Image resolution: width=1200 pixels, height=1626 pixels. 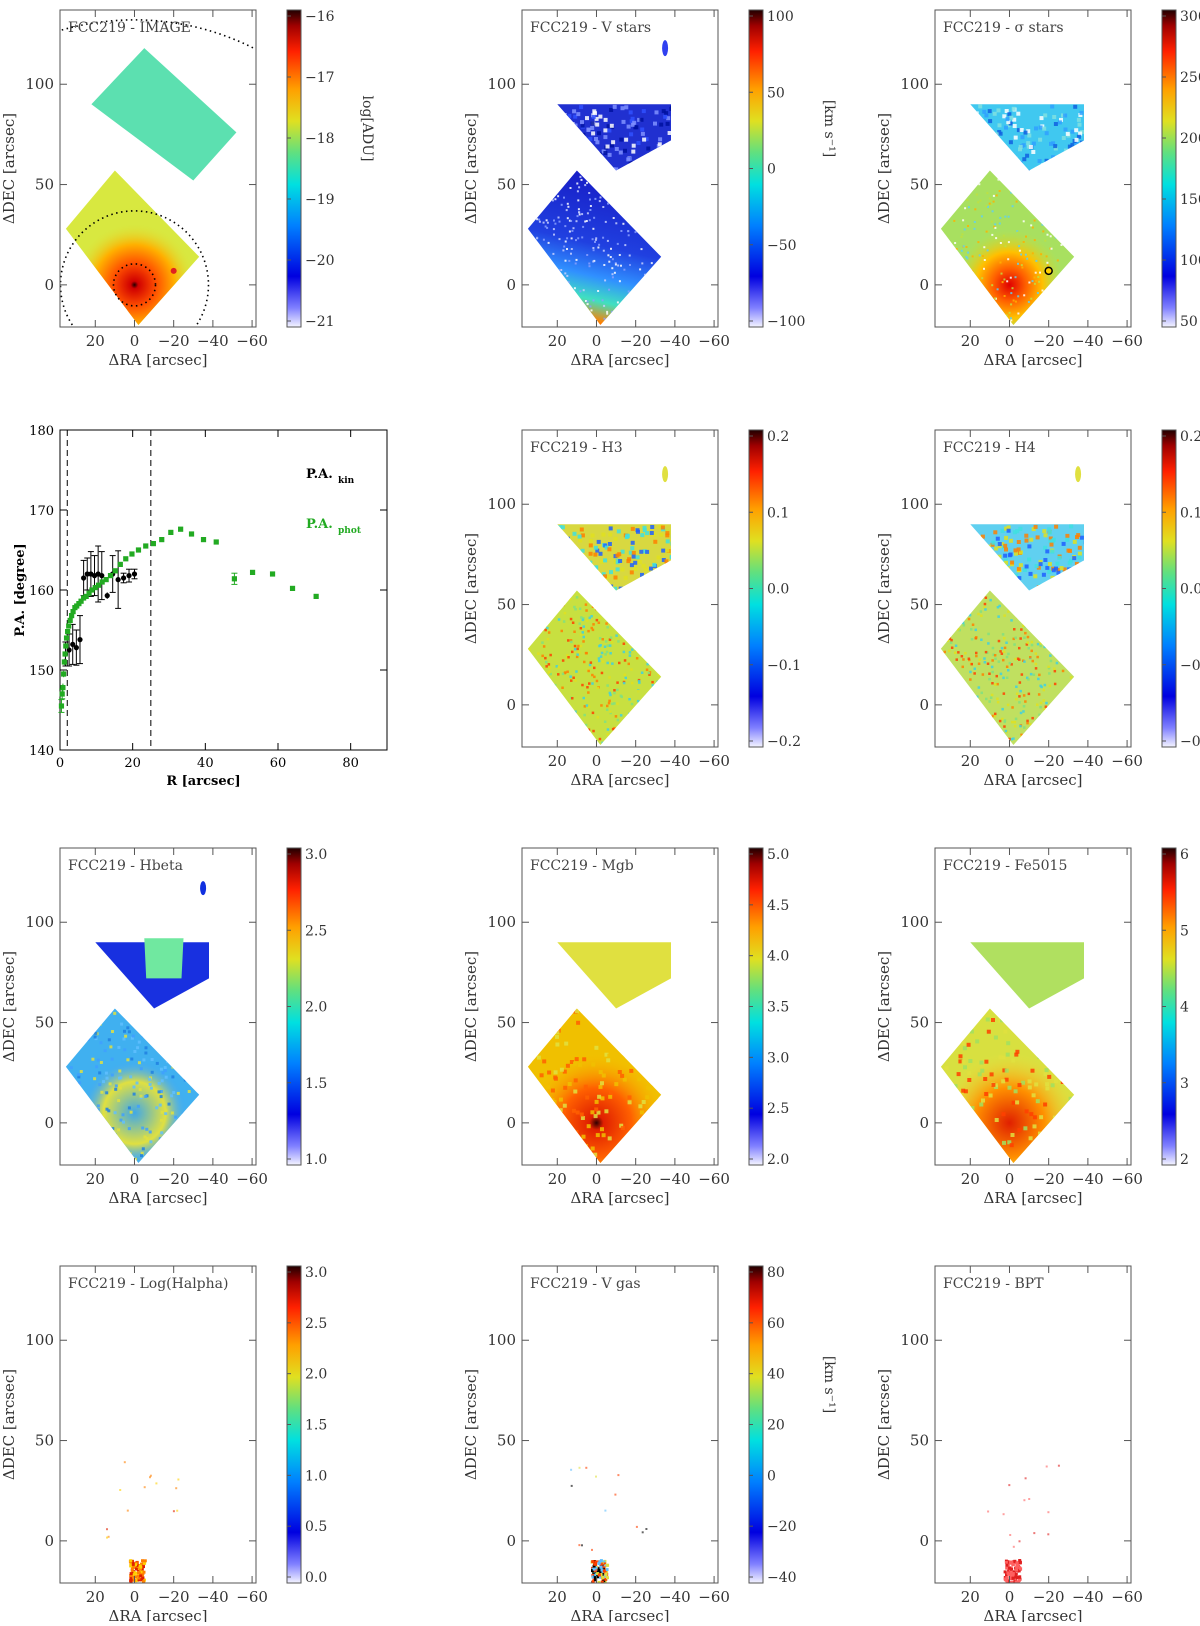 What do you see at coordinates (1033, 168) in the screenshot?
I see `axes-frame` at bounding box center [1033, 168].